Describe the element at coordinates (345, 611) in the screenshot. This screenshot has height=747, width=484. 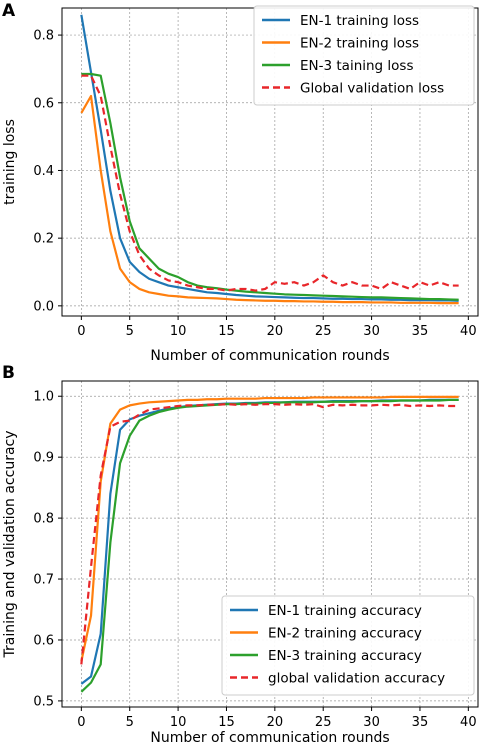
I see `legend-entry-label: EN-1 training accuracy` at that location.